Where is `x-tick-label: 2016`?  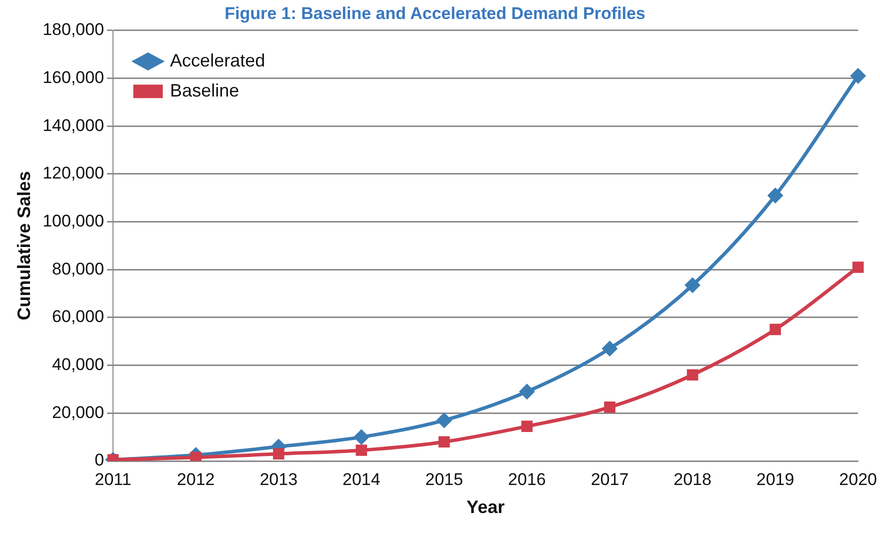 x-tick-label: 2016 is located at coordinates (527, 479).